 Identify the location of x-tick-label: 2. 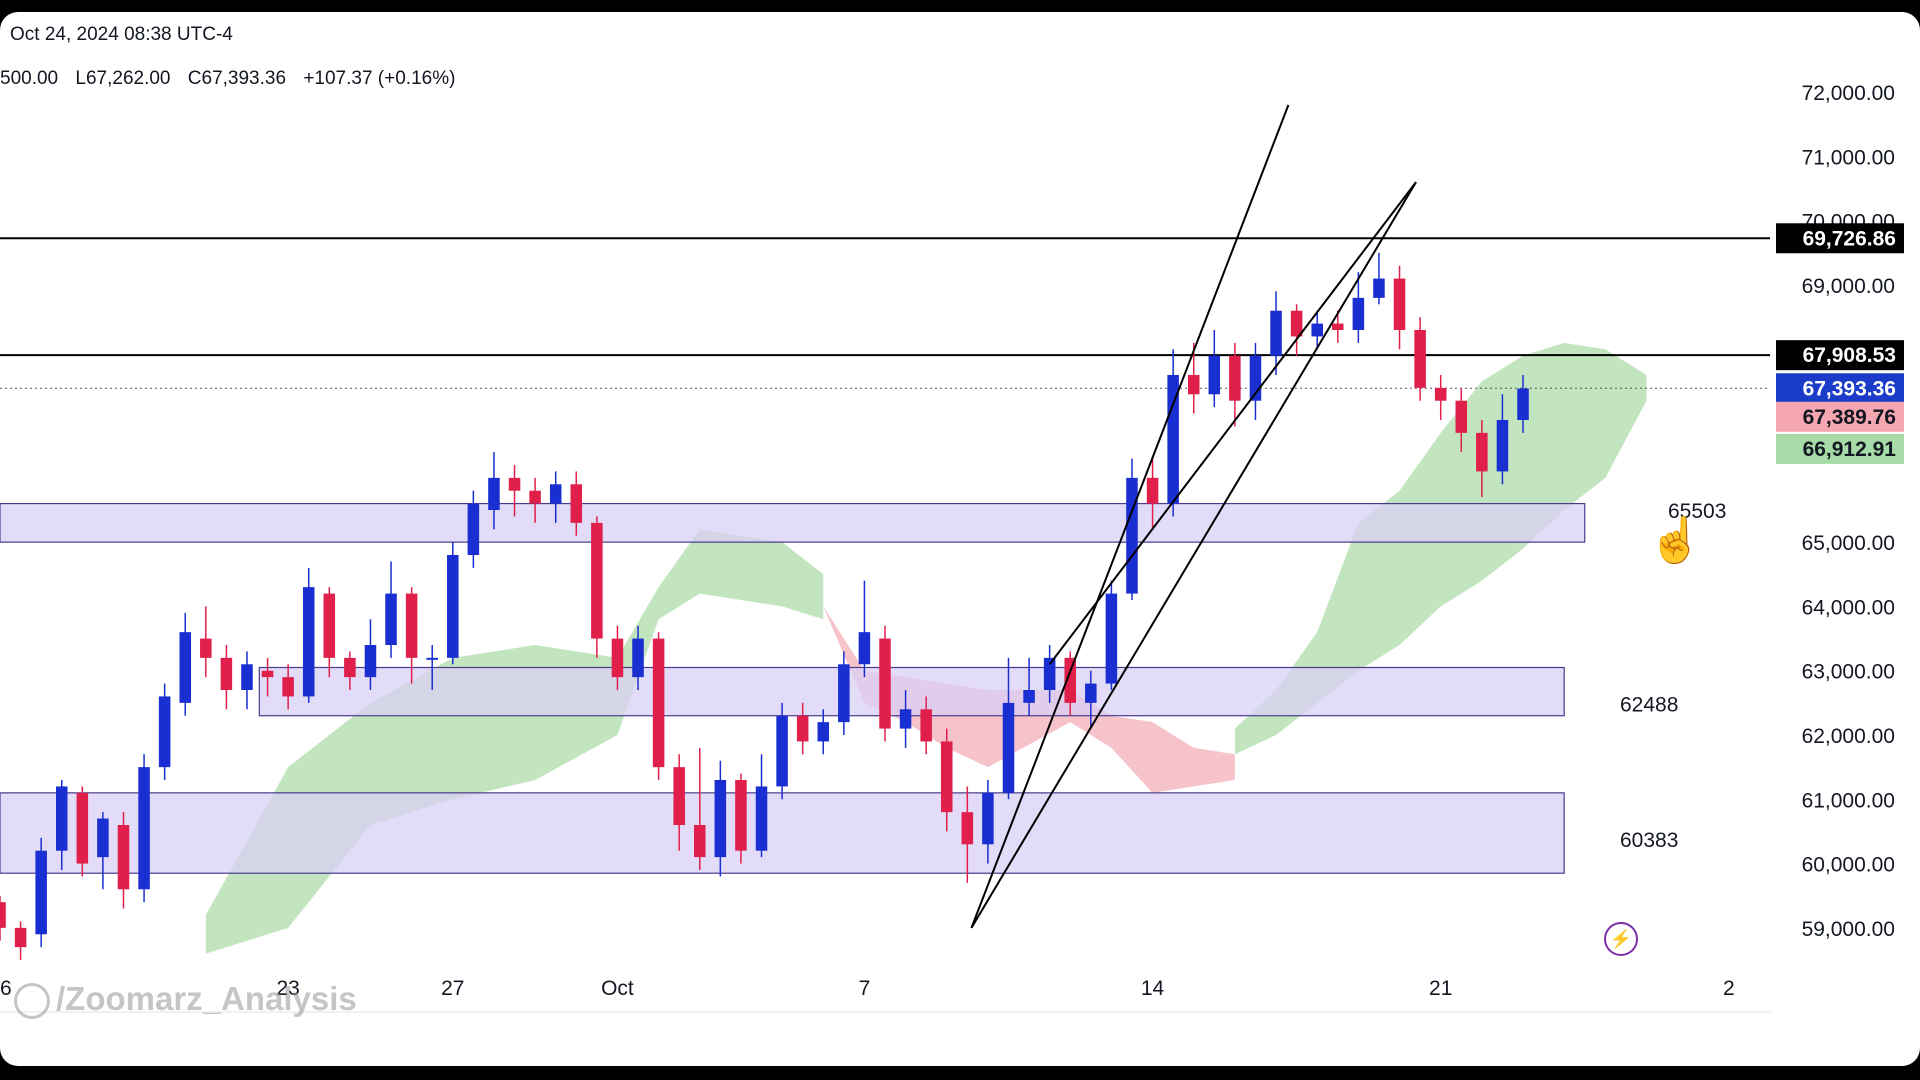
(1729, 988).